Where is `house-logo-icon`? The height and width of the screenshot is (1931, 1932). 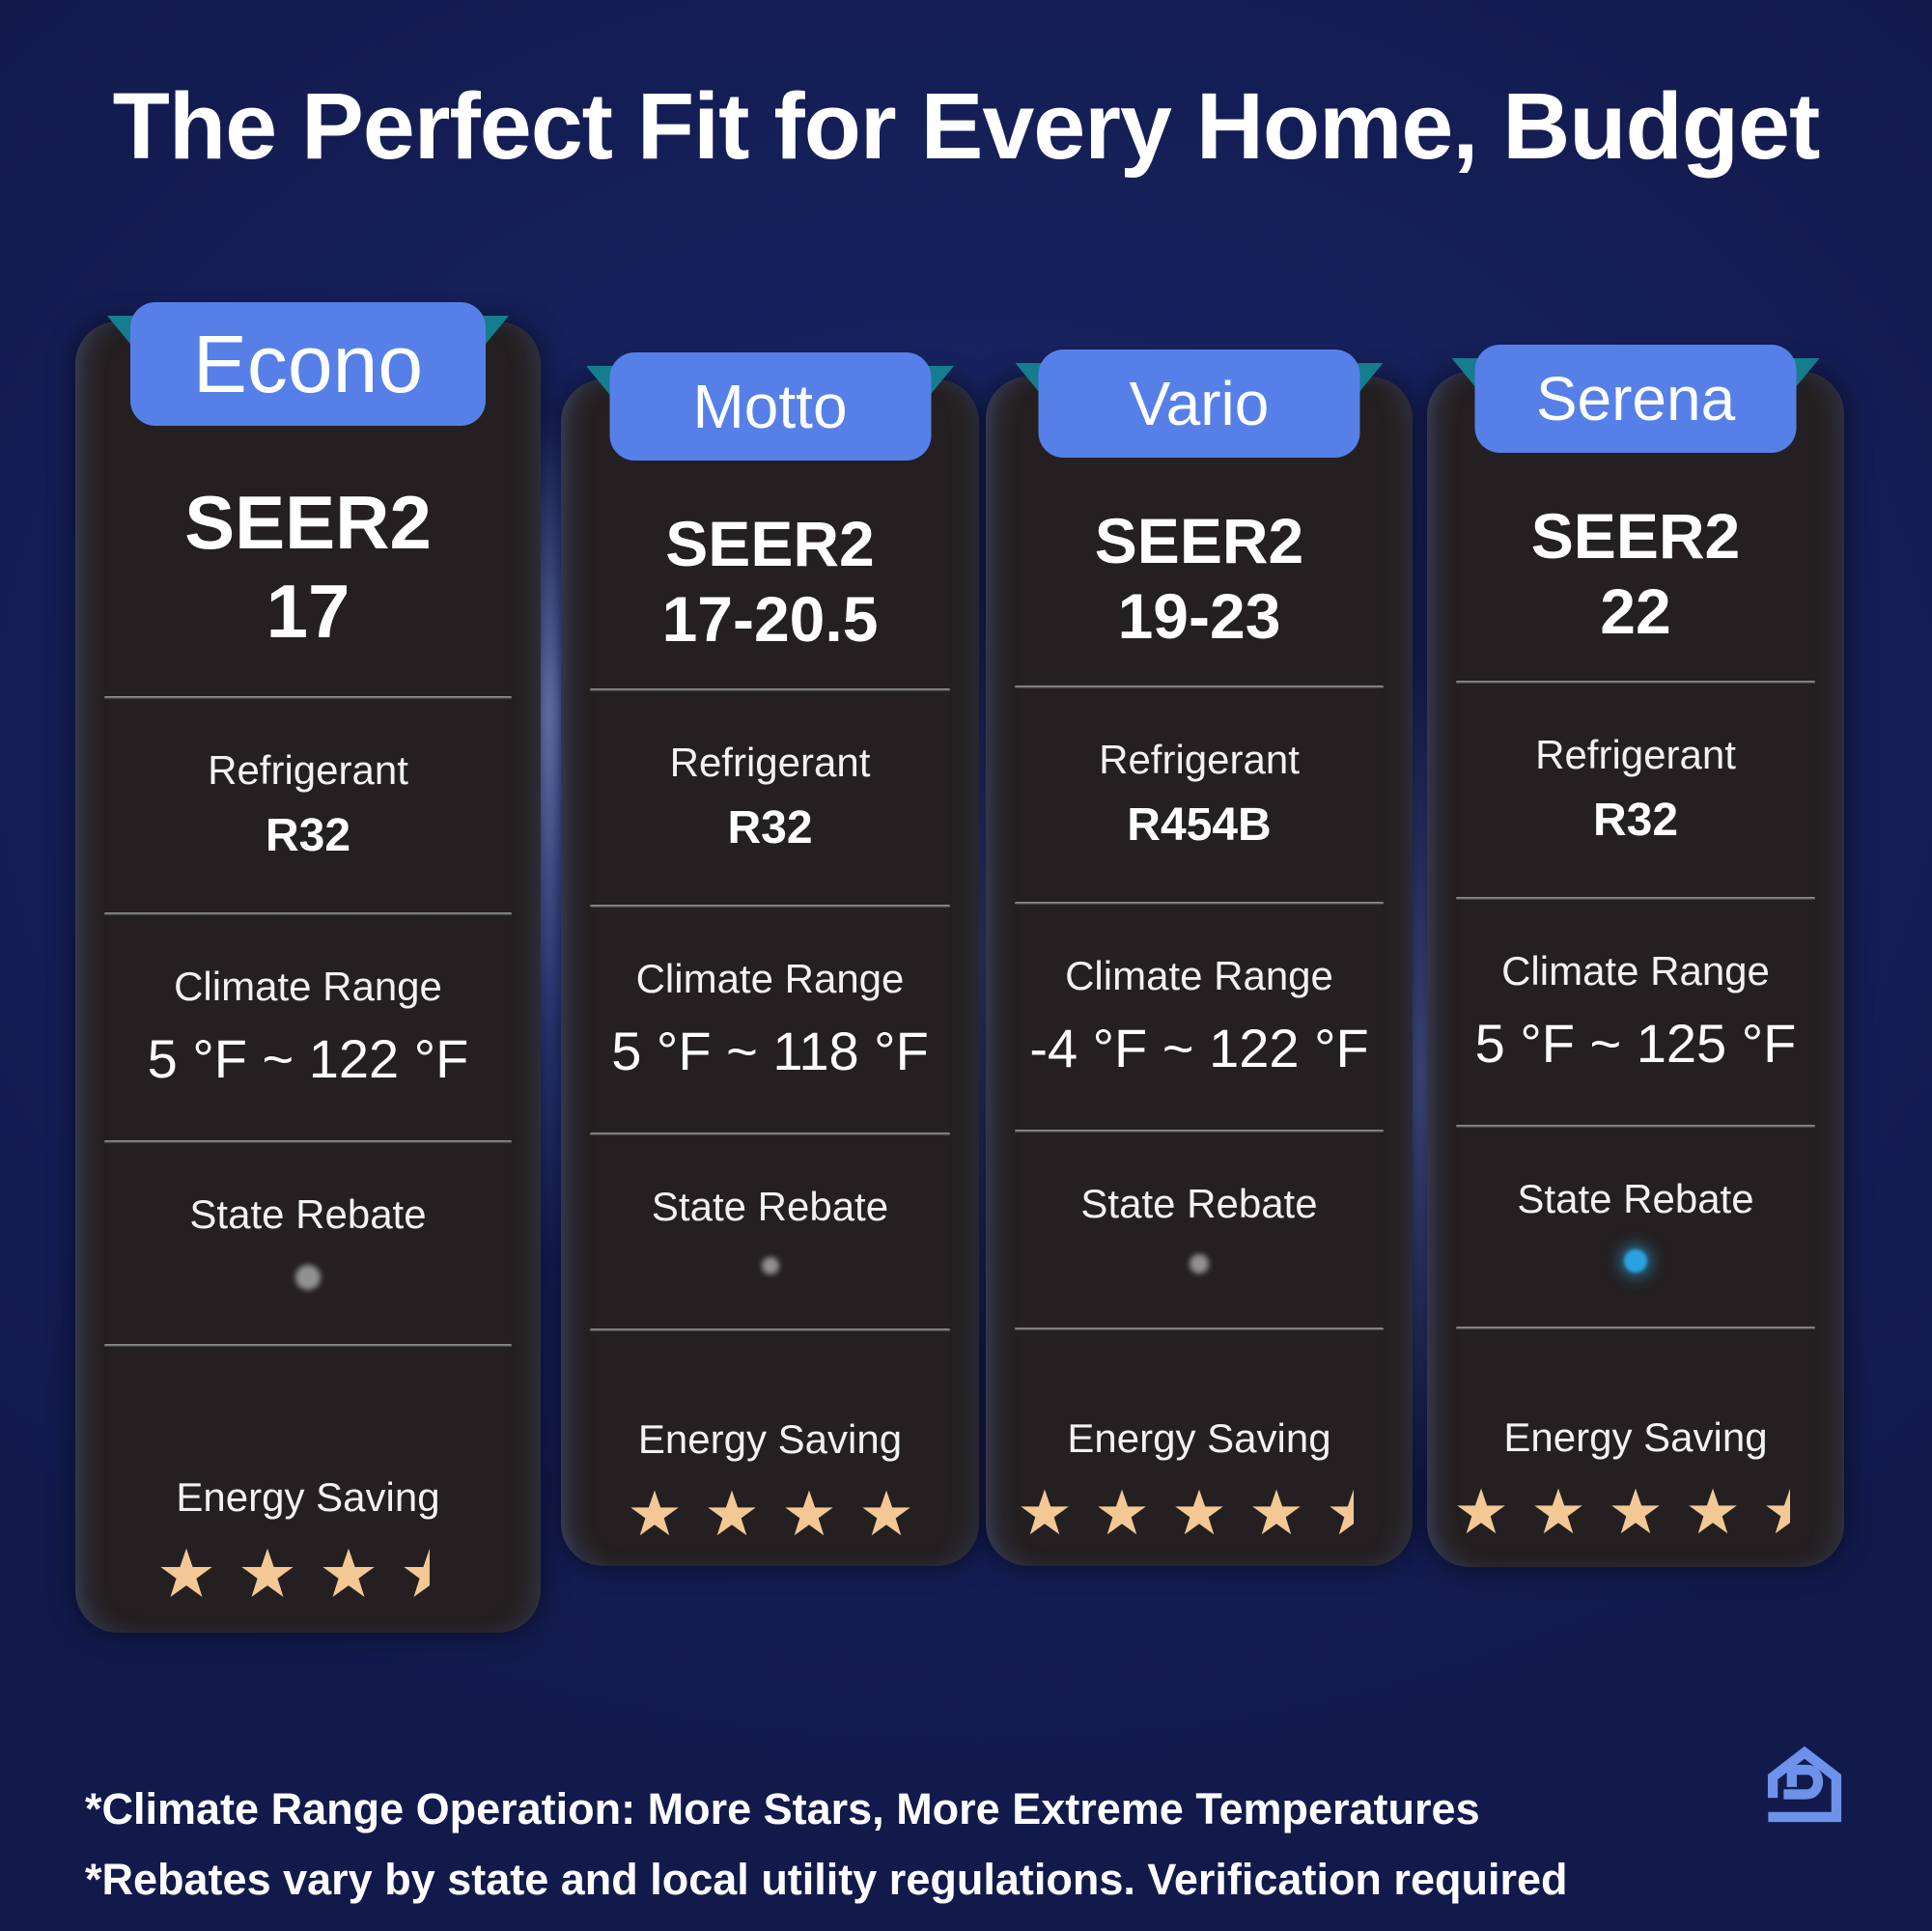
house-logo-icon is located at coordinates (1805, 1784).